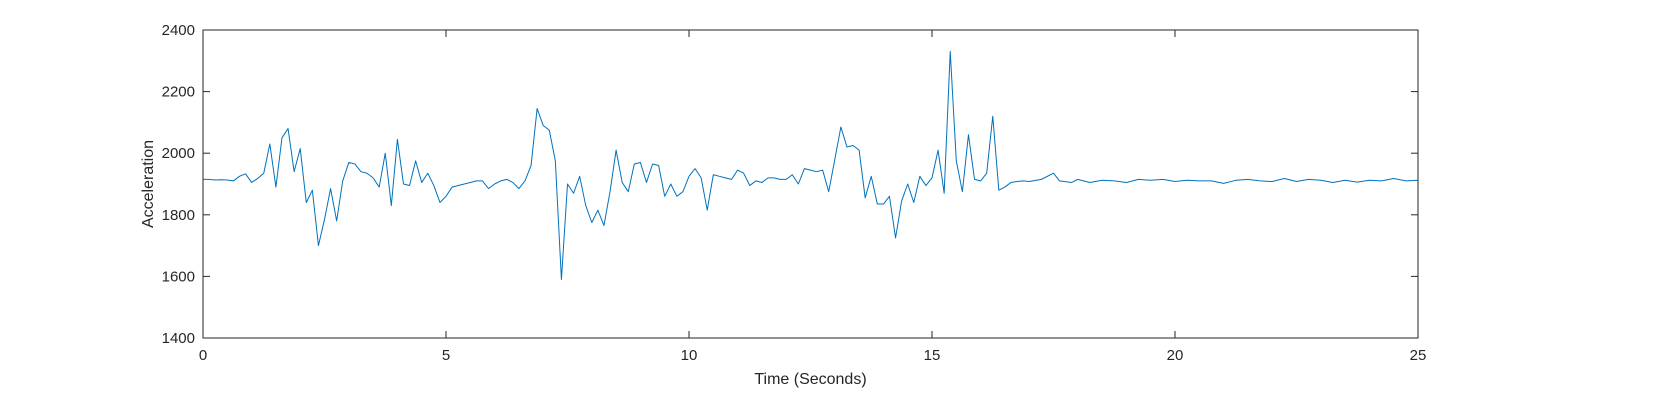  I want to click on x-tick-label-5: 25, so click(1418, 355).